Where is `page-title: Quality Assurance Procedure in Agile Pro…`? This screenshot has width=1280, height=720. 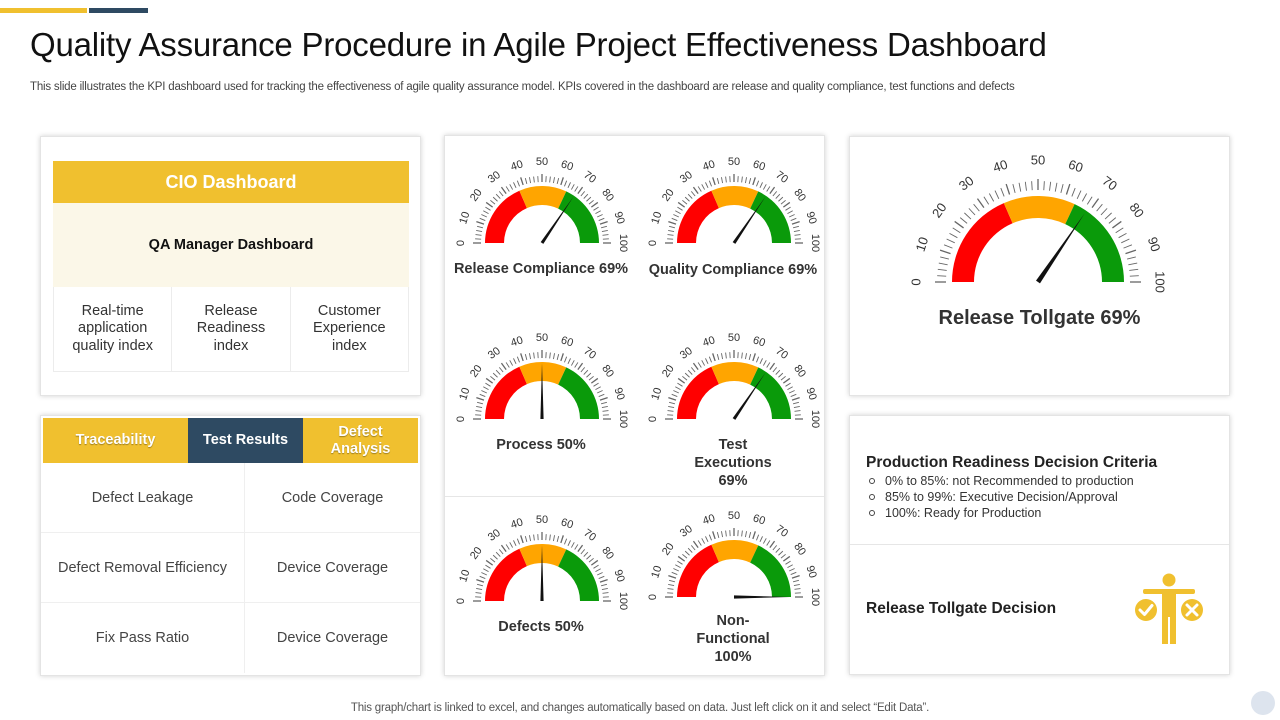
page-title: Quality Assurance Procedure in Agile Pro… is located at coordinates (538, 44).